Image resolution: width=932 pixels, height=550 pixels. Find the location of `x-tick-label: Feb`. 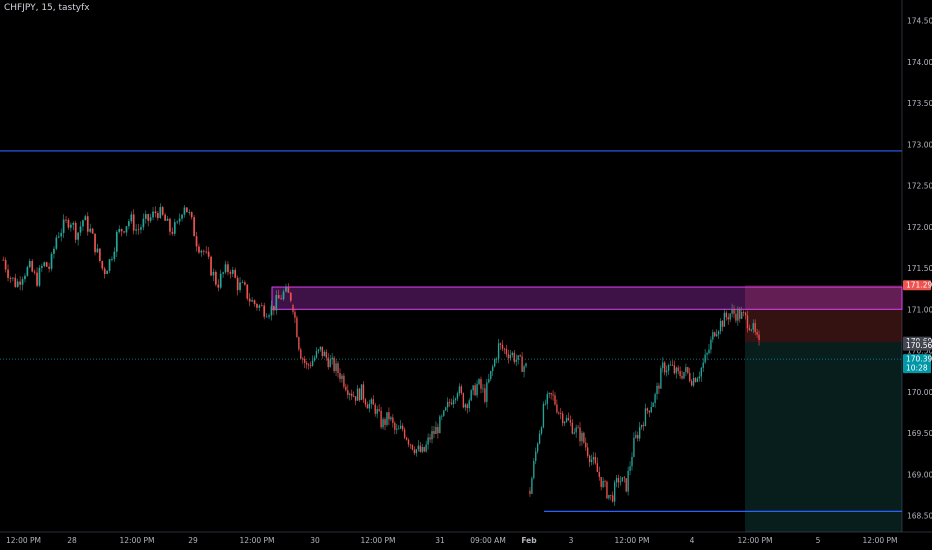

x-tick-label: Feb is located at coordinates (529, 540).